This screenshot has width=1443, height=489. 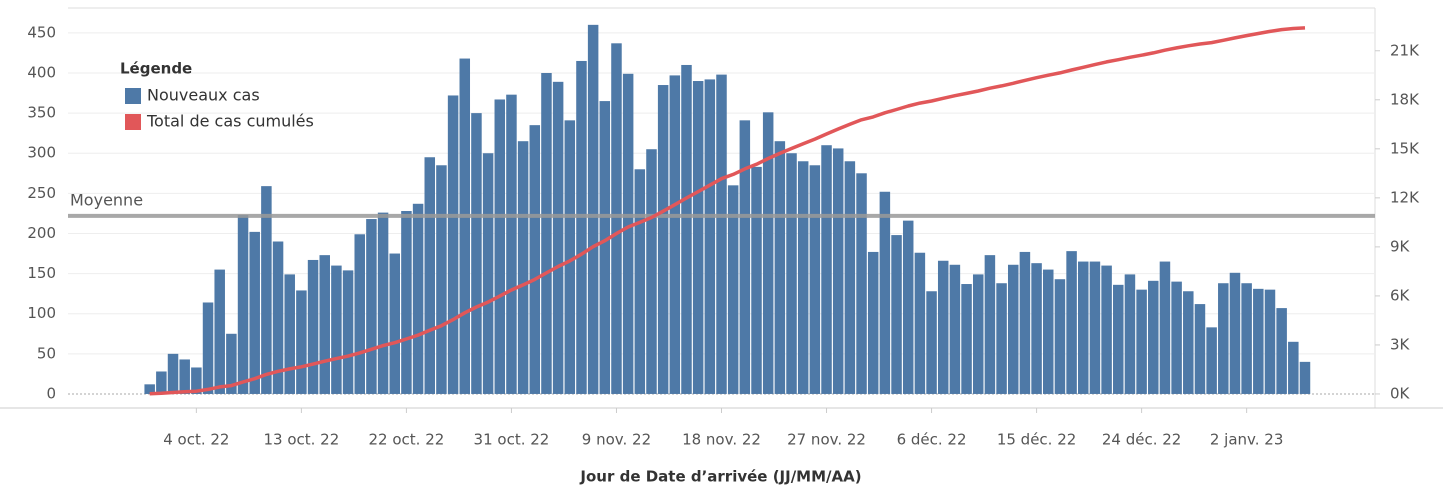 I want to click on y2-tick-label: 0K, so click(x=1400, y=393).